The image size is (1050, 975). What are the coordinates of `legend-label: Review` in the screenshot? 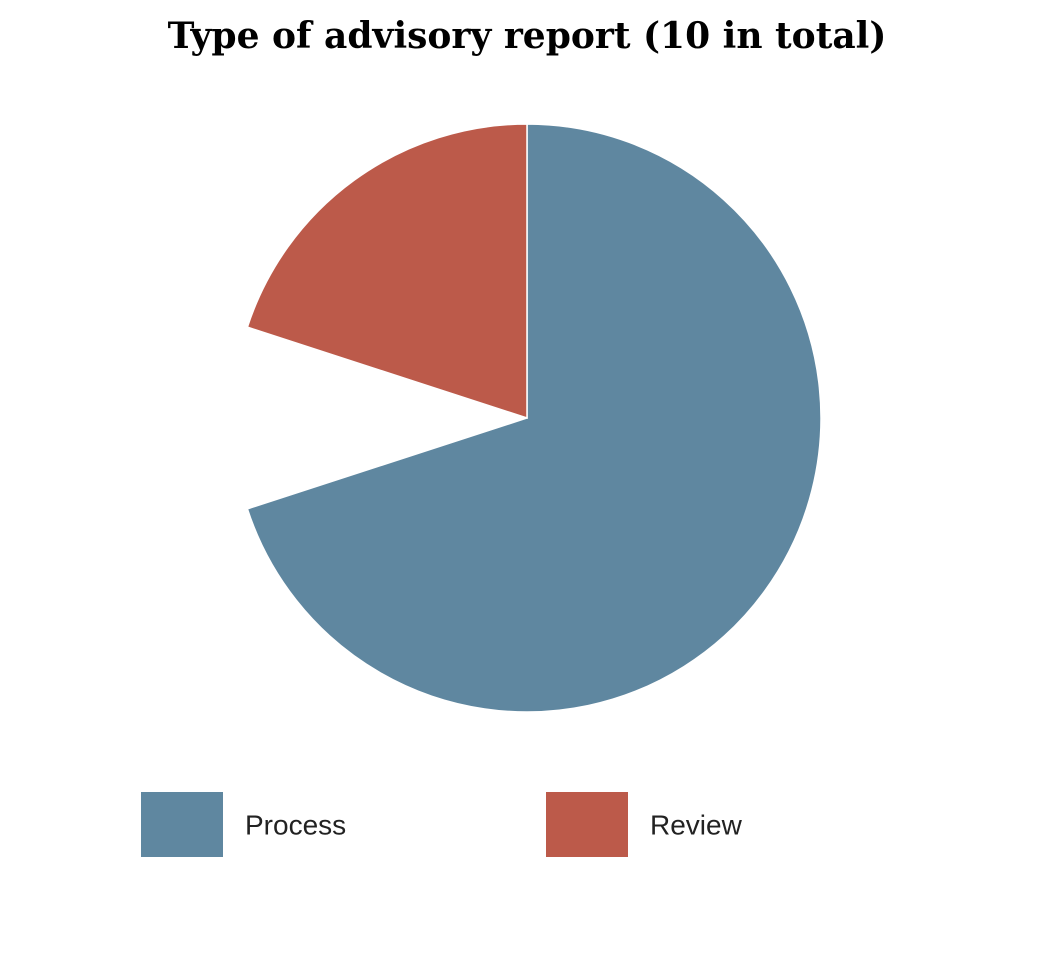 It's located at (696, 824).